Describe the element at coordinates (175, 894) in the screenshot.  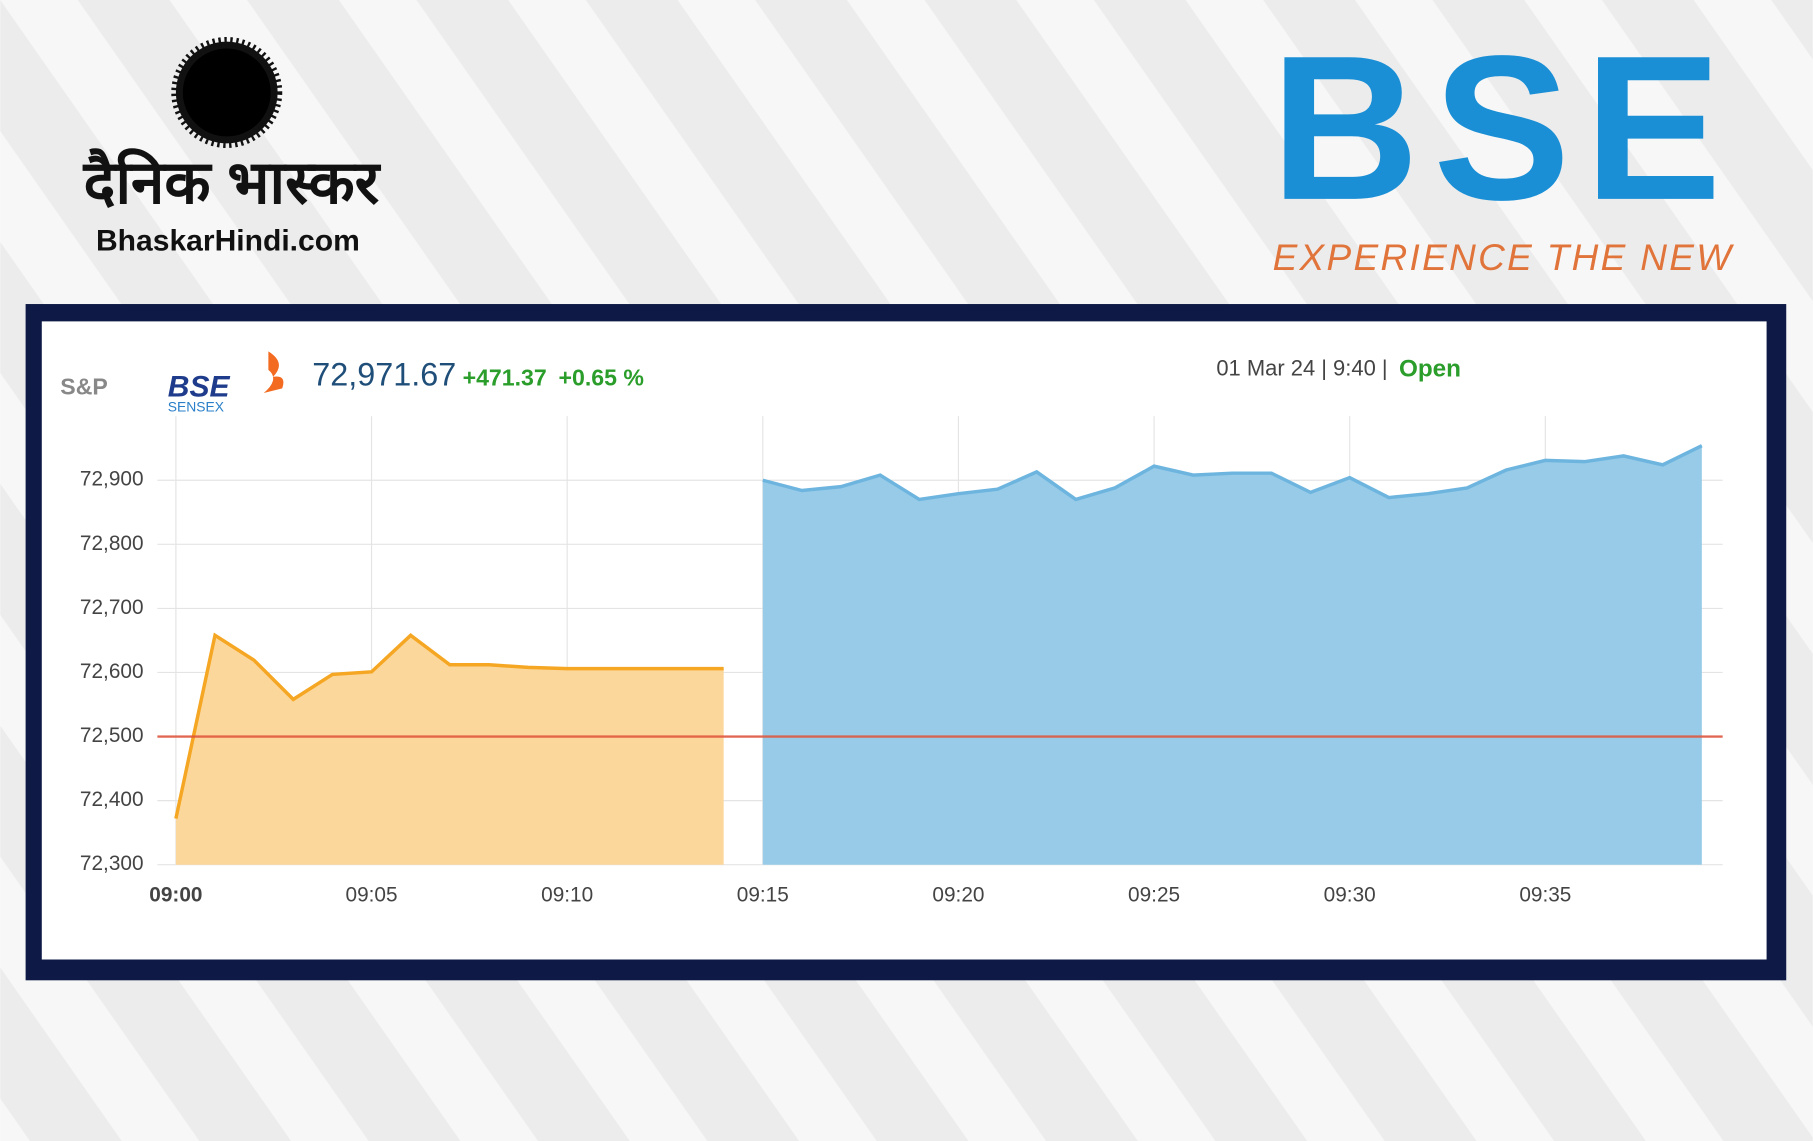
I see `x-tick-label: 09:00` at that location.